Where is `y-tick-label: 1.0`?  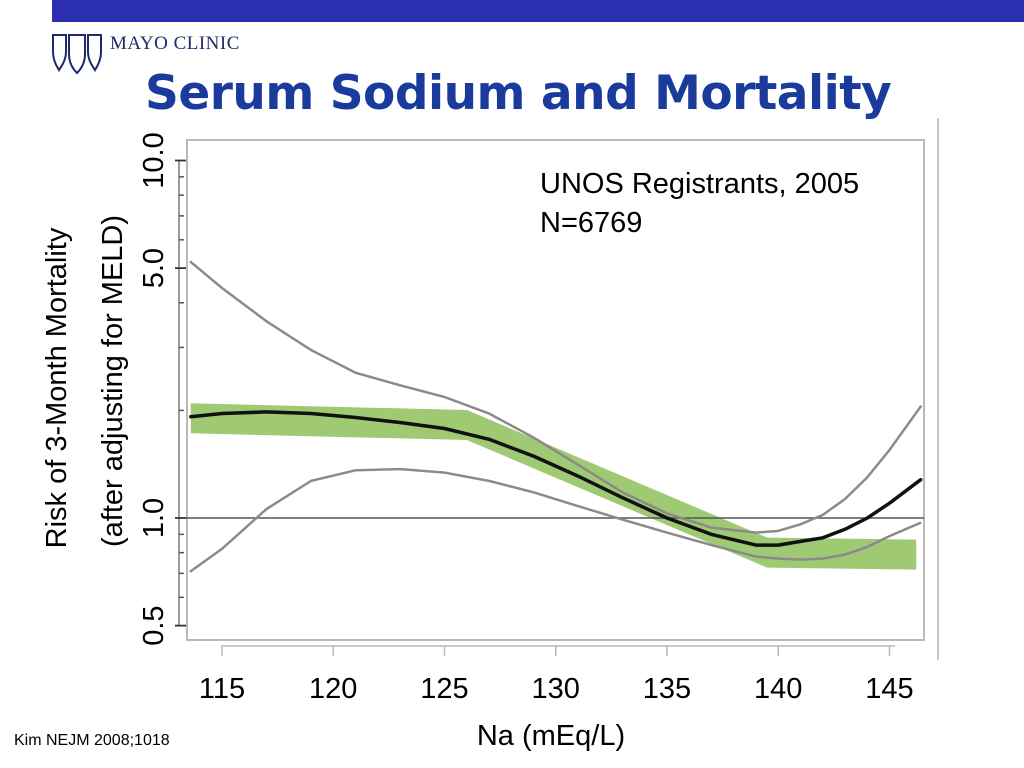
y-tick-label: 1.0 is located at coordinates (154, 518).